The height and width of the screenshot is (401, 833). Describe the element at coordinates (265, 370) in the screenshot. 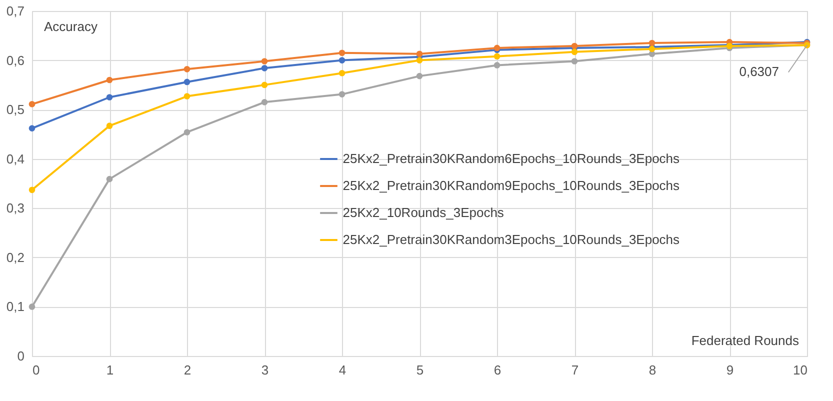

I see `x-tick-label: 3` at that location.